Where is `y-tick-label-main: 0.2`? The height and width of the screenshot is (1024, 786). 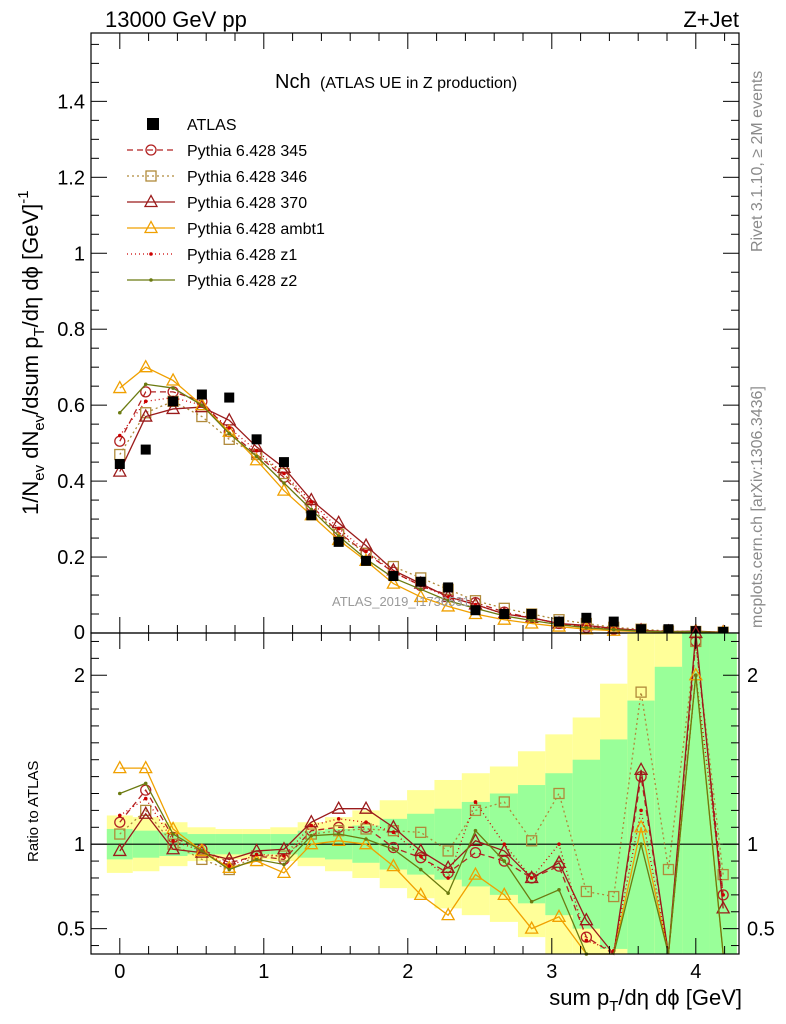
y-tick-label-main: 0.2 is located at coordinates (71, 558).